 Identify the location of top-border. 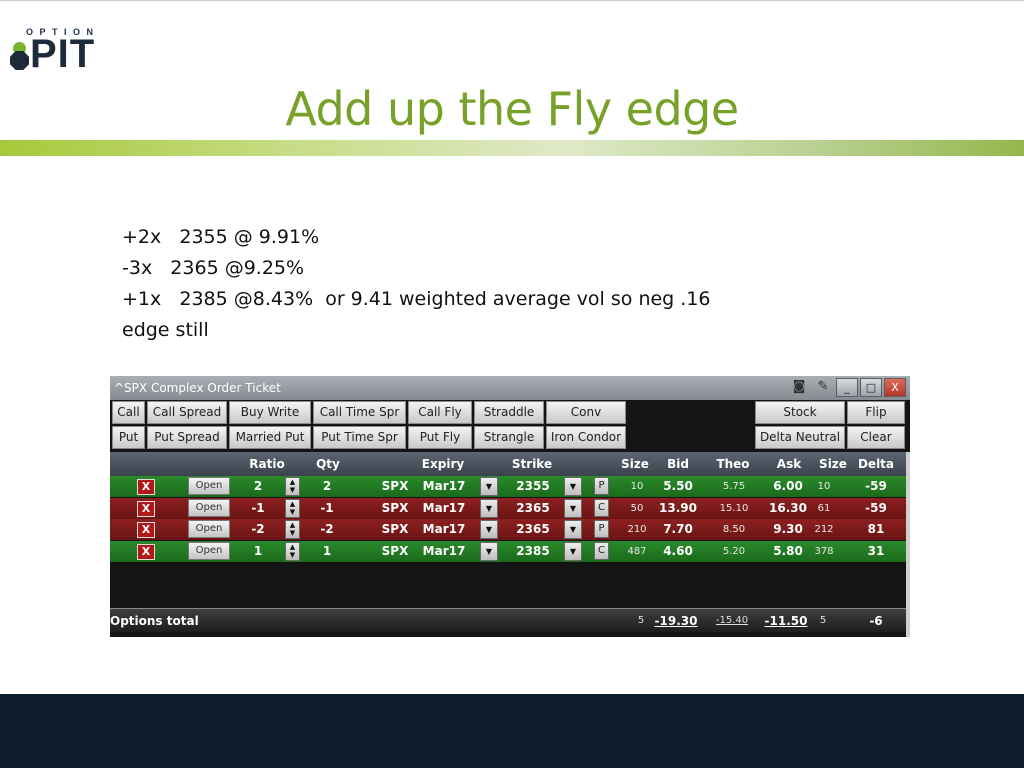
(512, 0).